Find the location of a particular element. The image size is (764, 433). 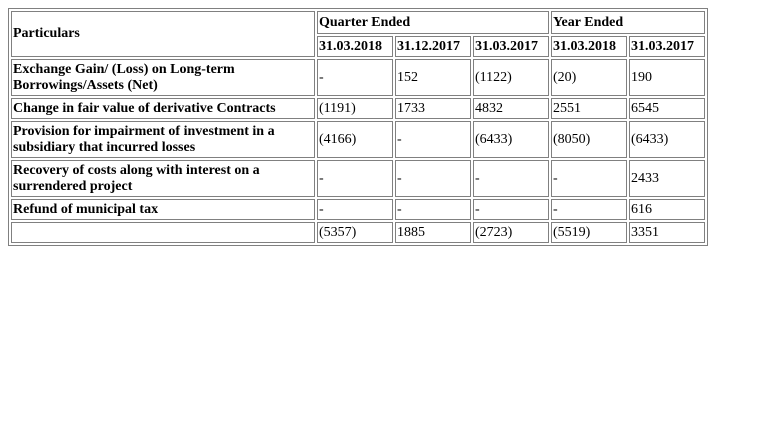

date-header: 31.12.2017 is located at coordinates (433, 46).